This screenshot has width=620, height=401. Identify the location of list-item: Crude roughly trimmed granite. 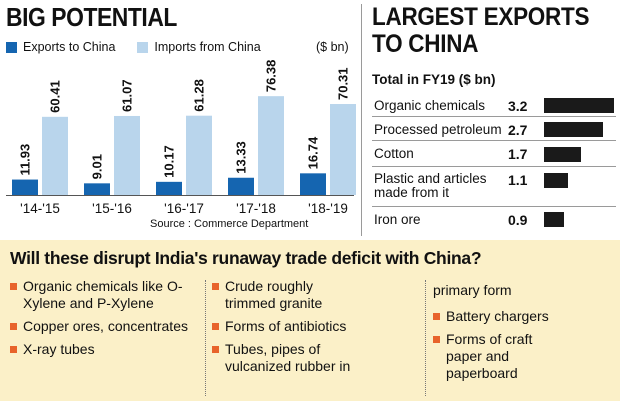
(316, 295).